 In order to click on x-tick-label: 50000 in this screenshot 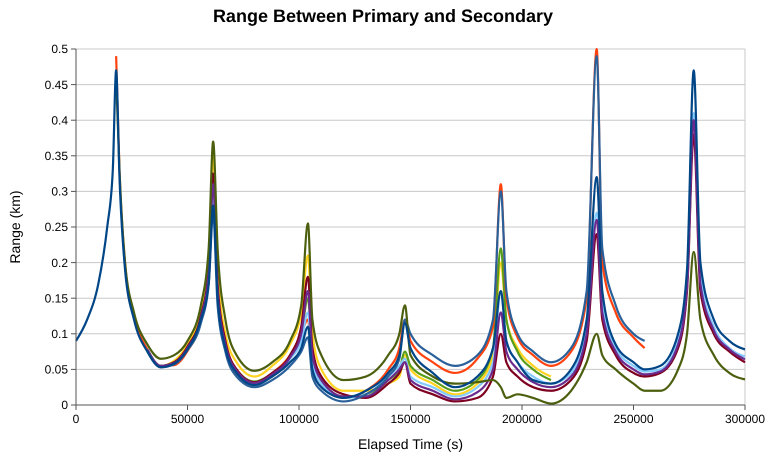, I will do `click(187, 419)`.